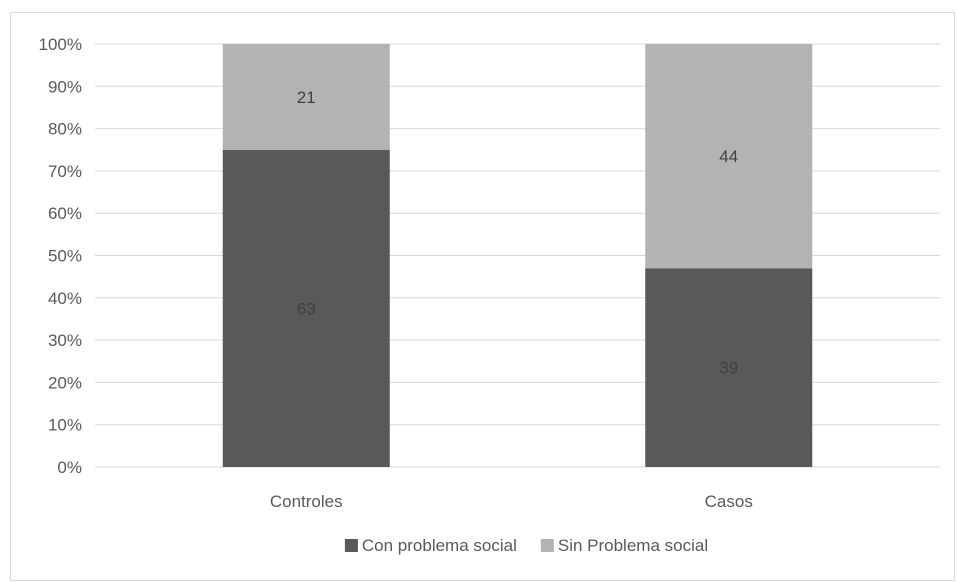 Image resolution: width=957 pixels, height=583 pixels. I want to click on y-tick-label: 40%, so click(65, 298).